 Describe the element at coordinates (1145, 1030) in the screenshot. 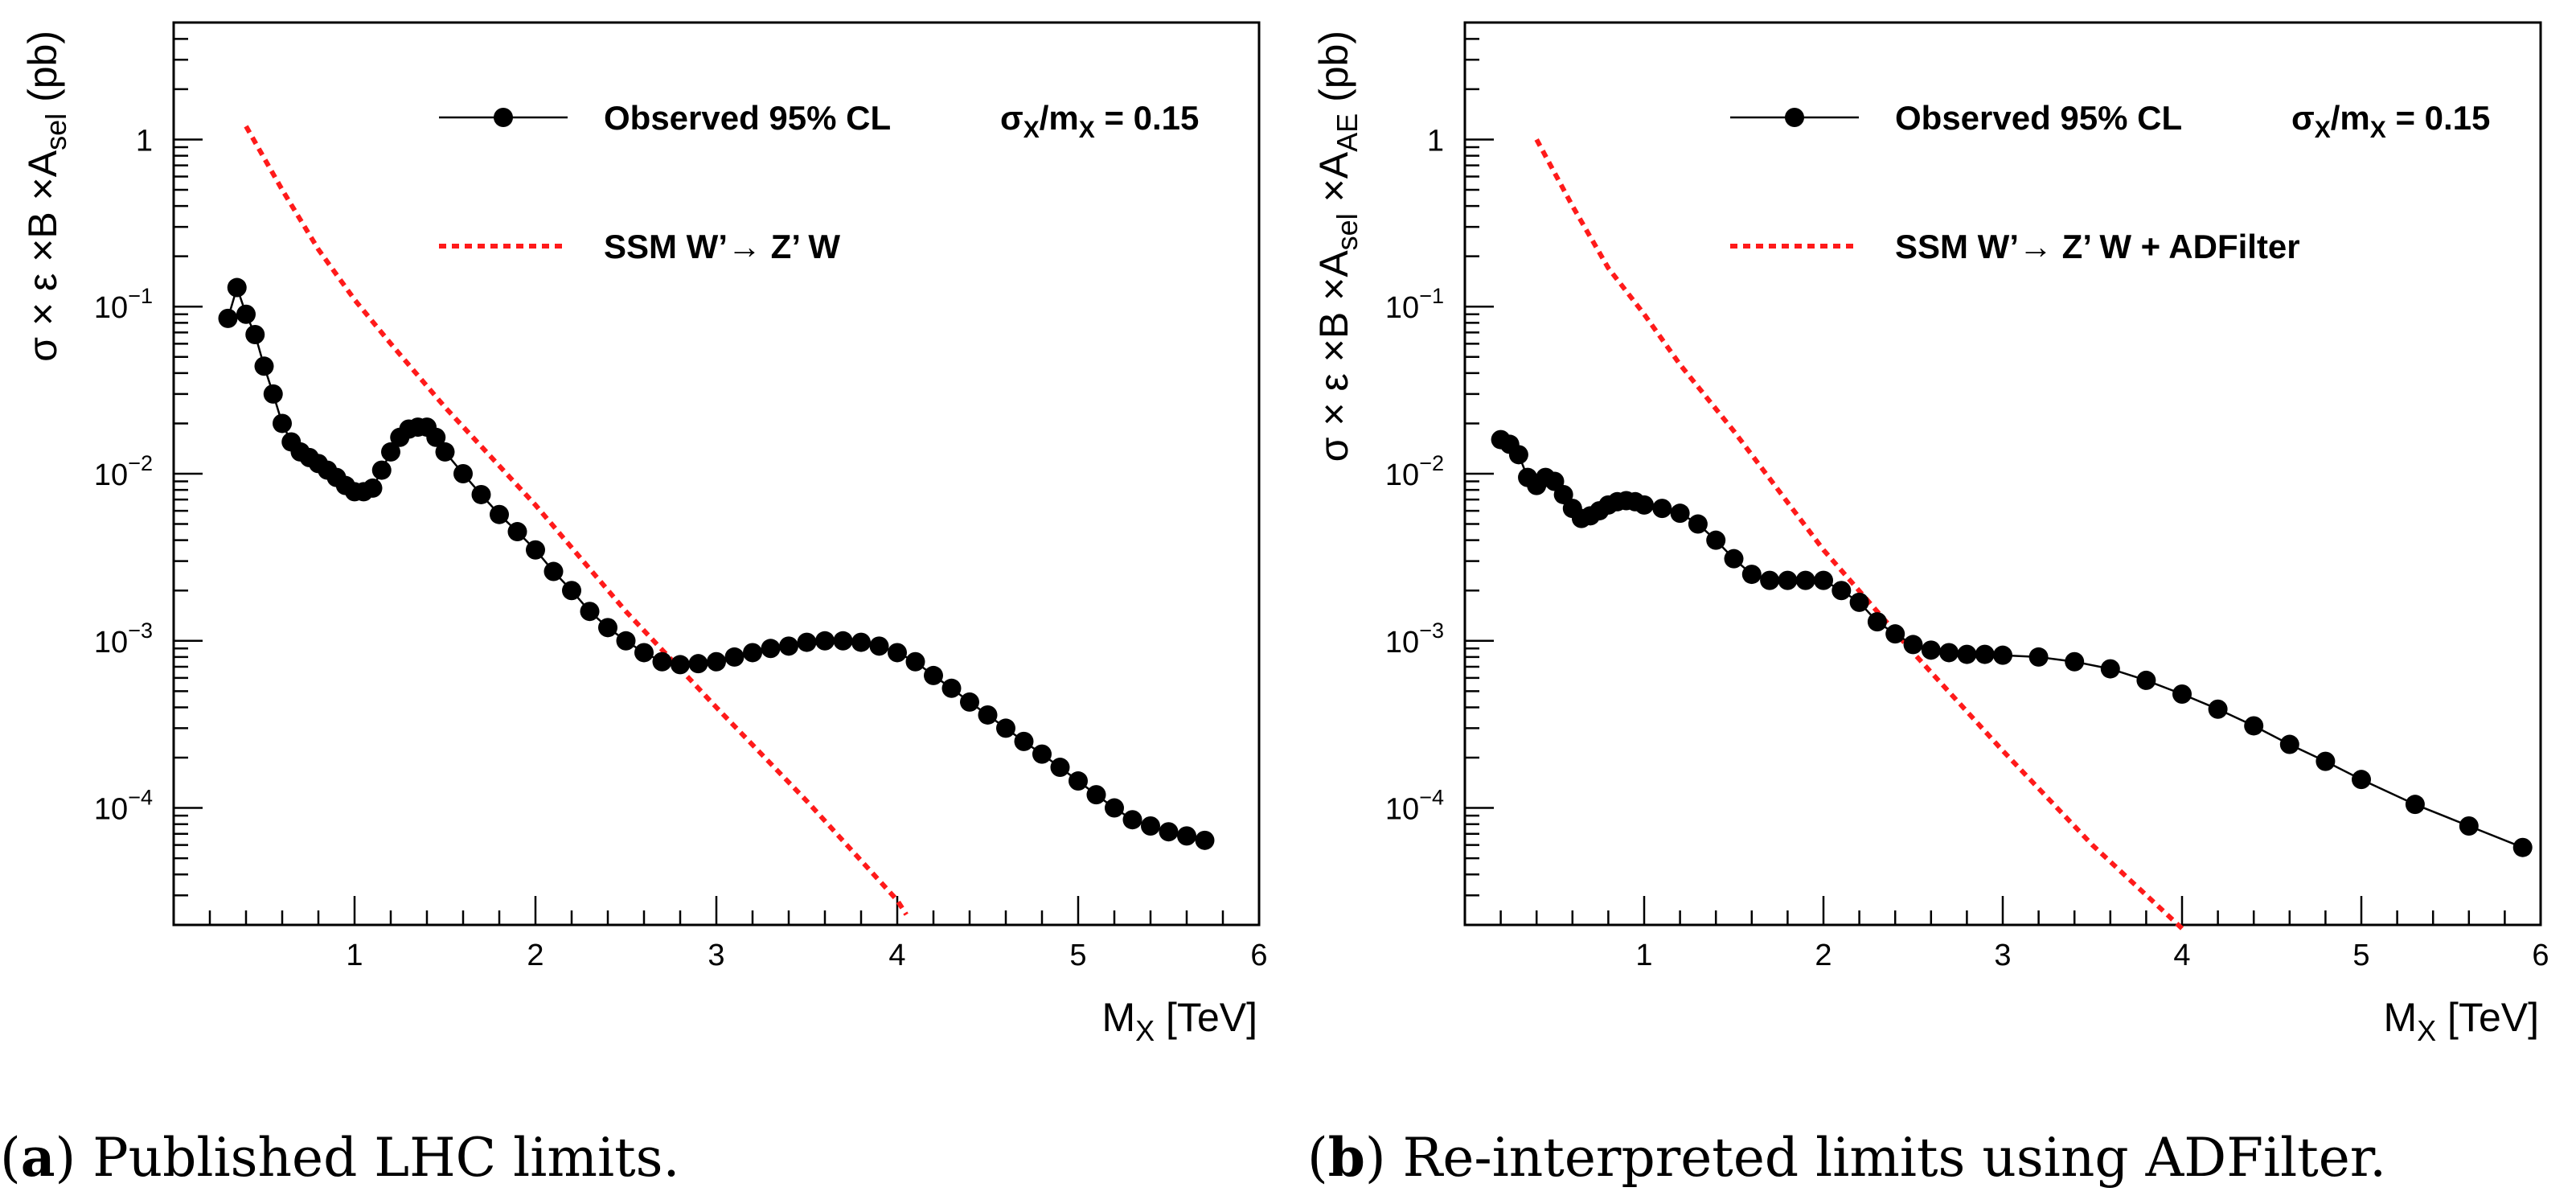

I see `x-axis-title-sub: X` at that location.